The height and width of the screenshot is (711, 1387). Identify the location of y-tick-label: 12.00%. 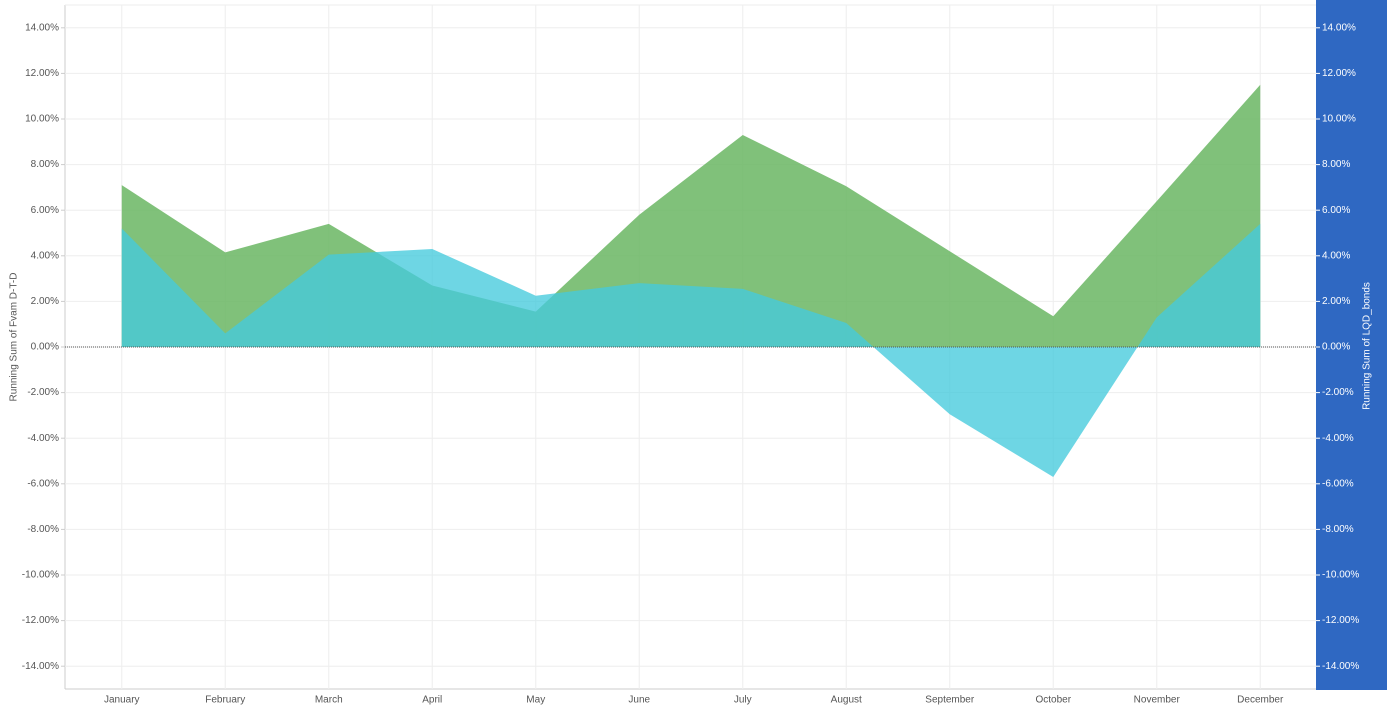
(42, 73).